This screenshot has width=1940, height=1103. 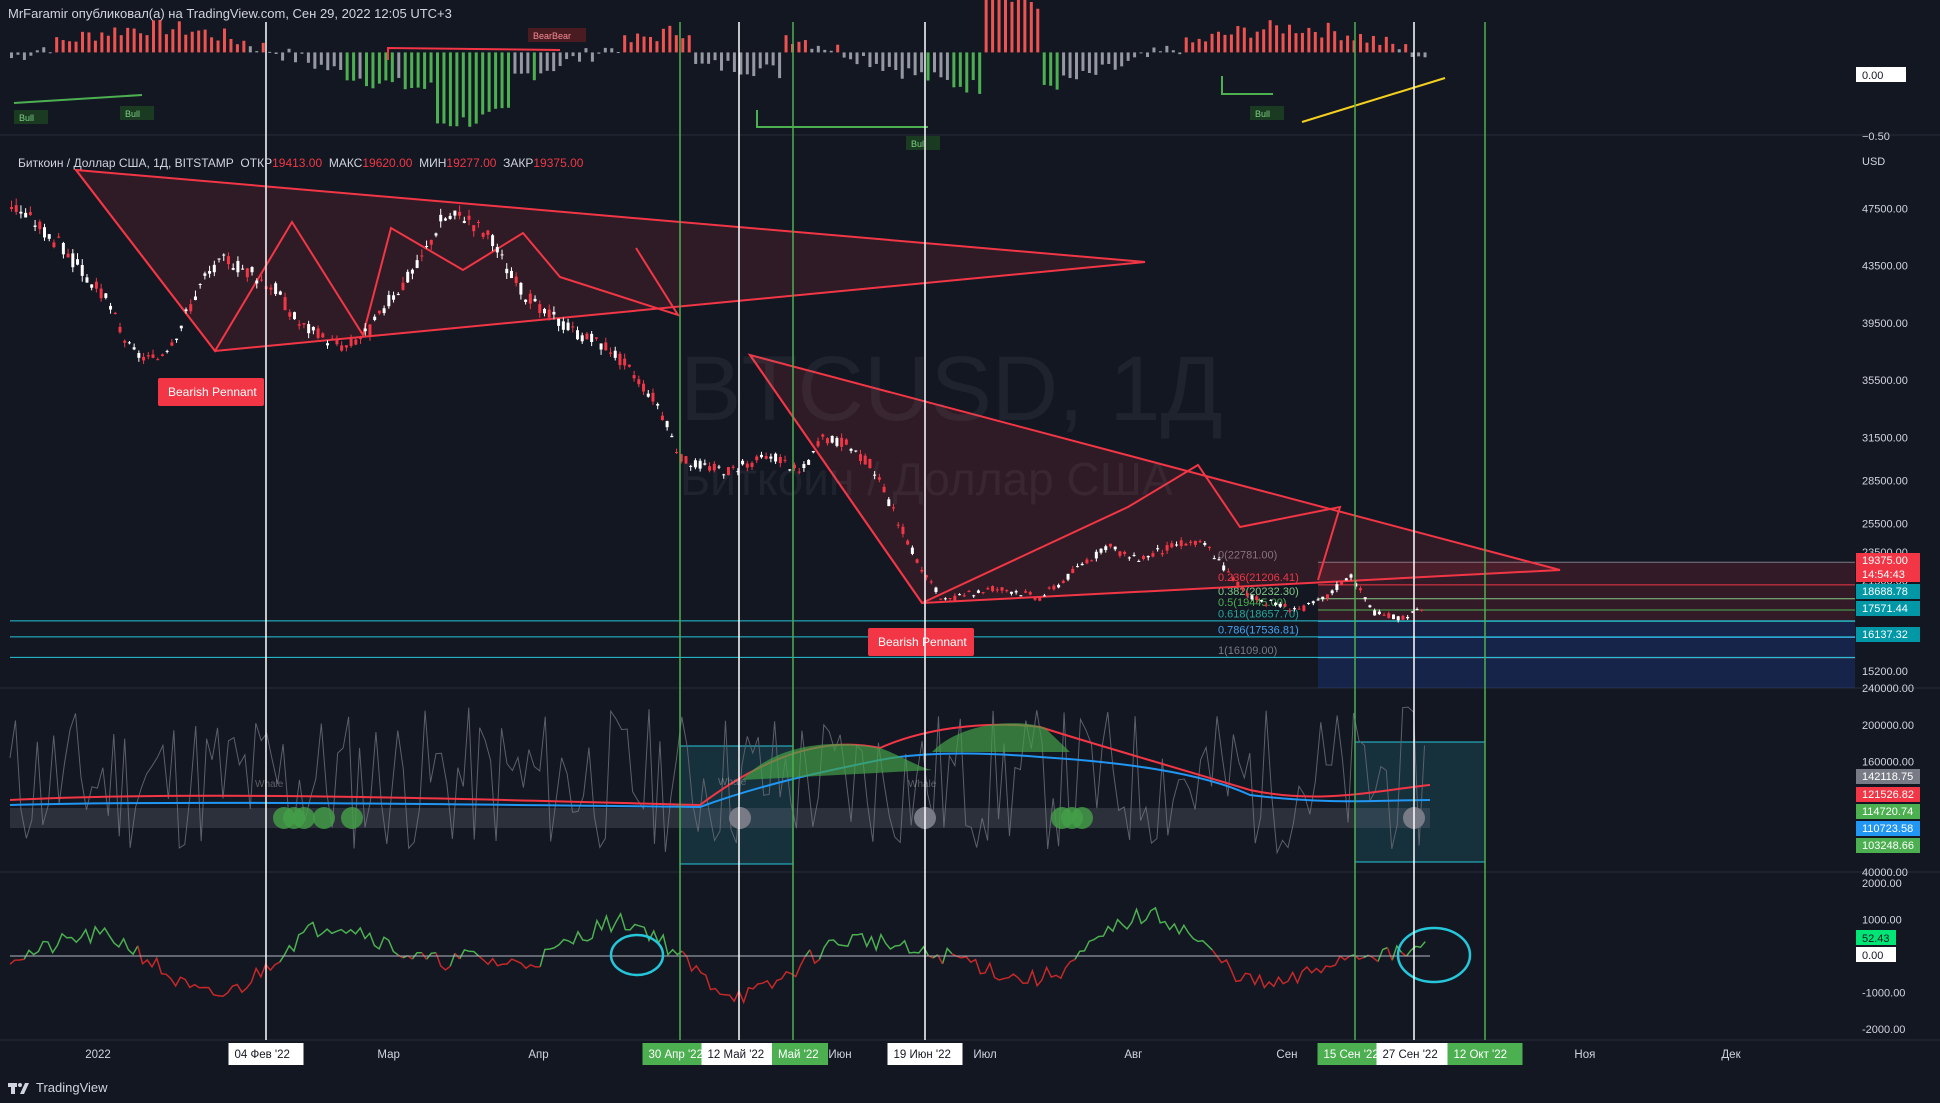 I want to click on volume-fill, so click(x=1001, y=737).